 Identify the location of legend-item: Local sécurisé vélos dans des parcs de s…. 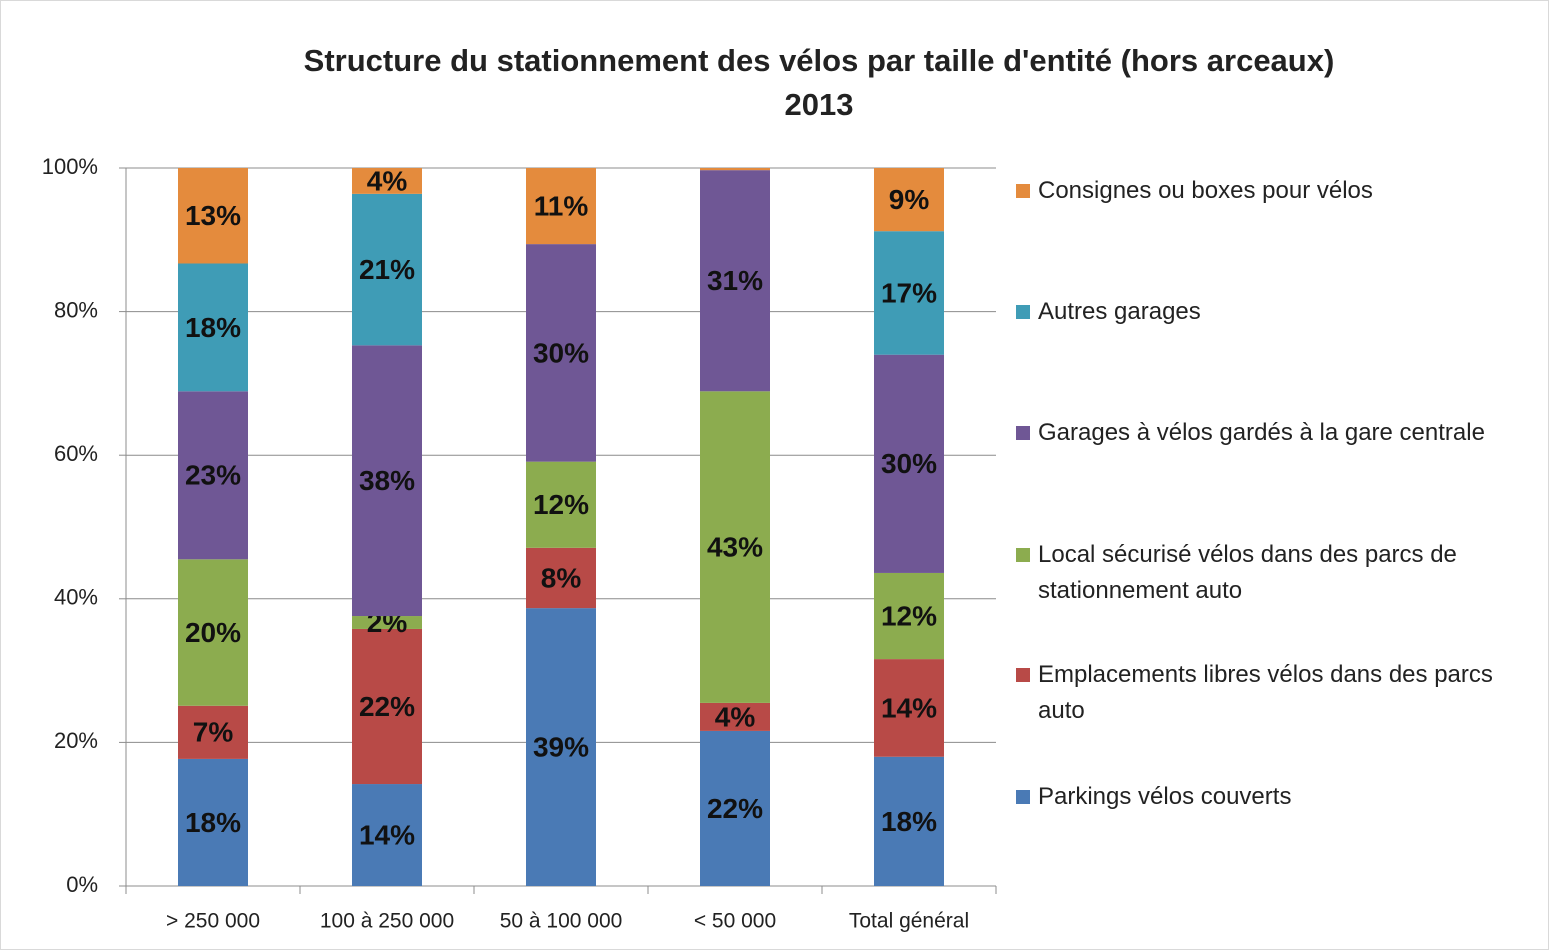
(1281, 573).